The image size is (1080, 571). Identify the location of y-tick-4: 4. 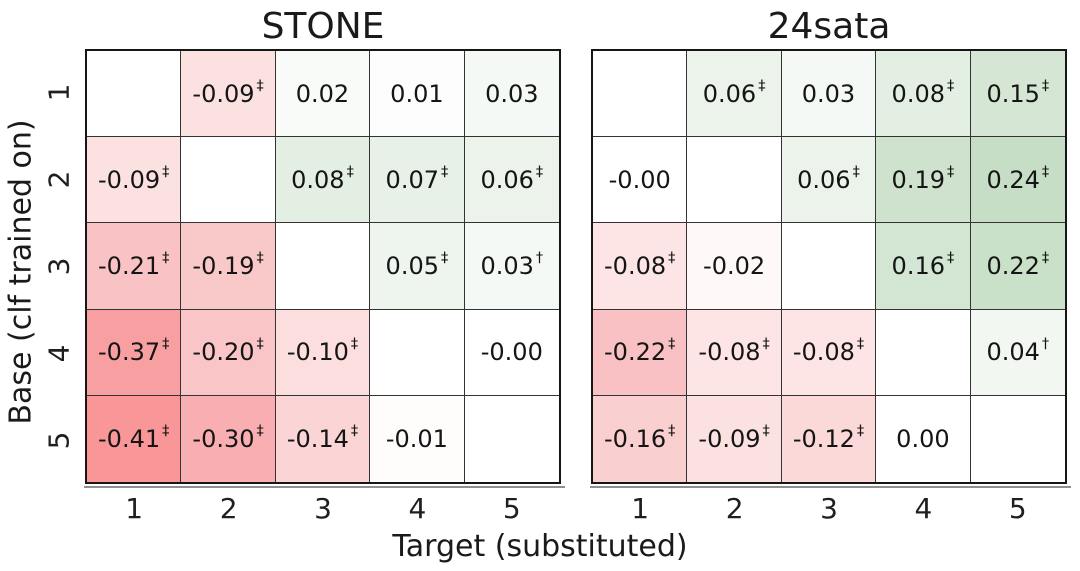
(59, 353).